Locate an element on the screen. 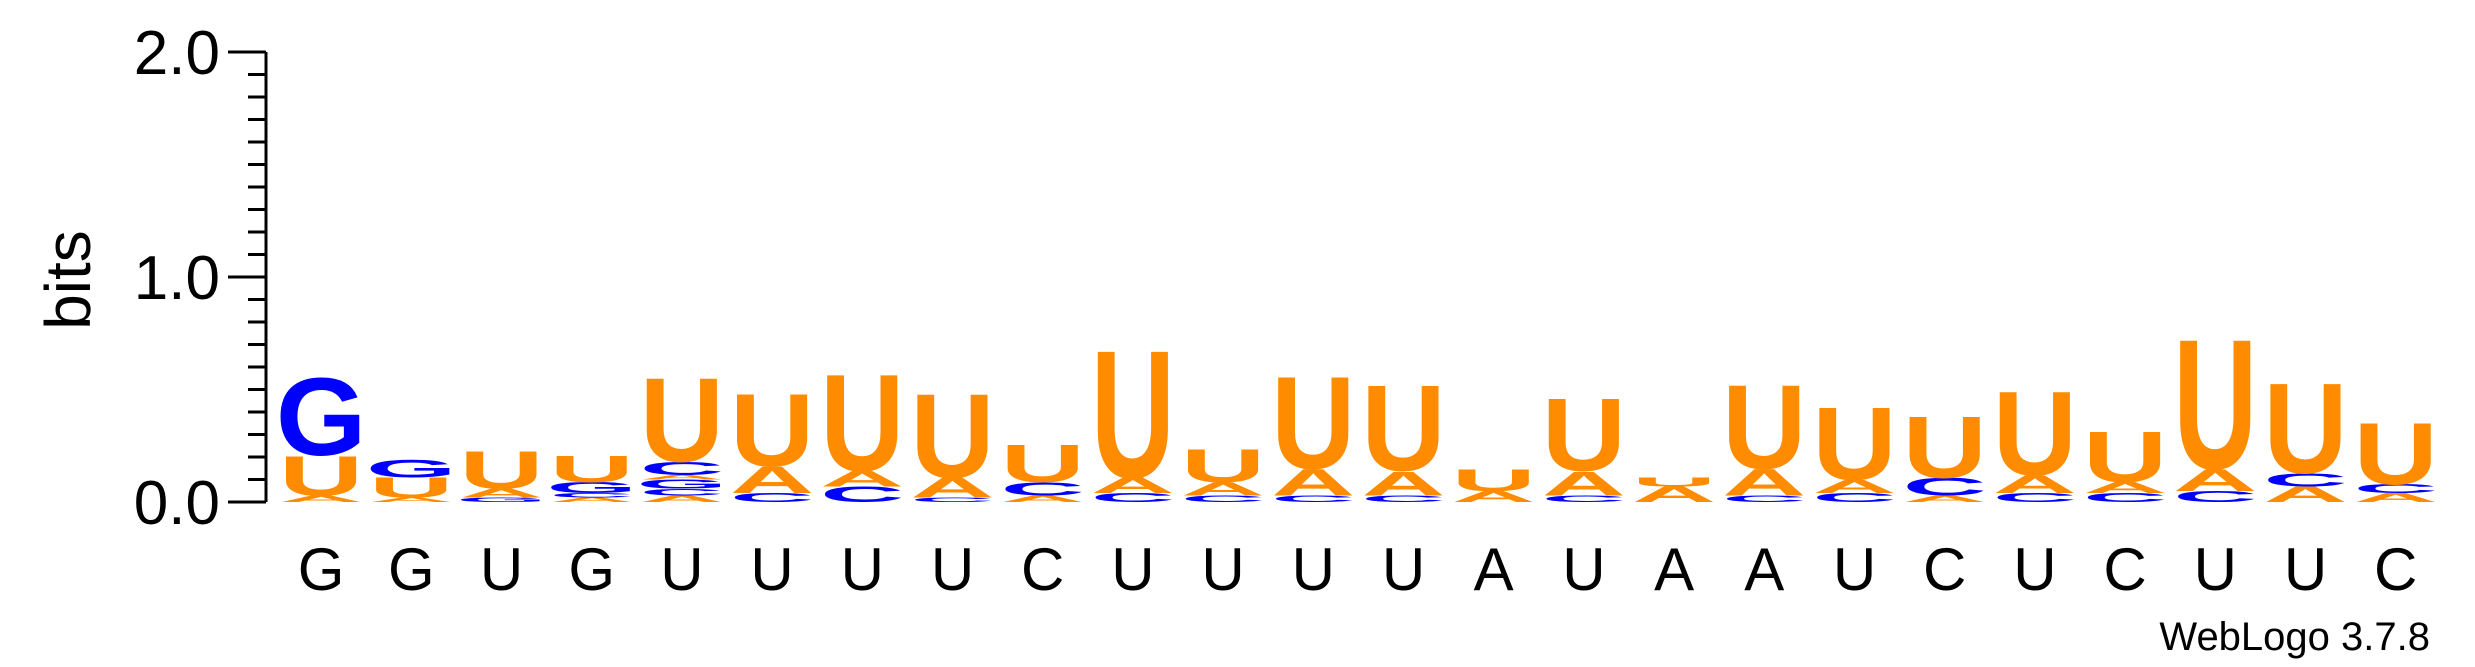 The image size is (2475, 667). y-axis-label: bits is located at coordinates (68, 280).